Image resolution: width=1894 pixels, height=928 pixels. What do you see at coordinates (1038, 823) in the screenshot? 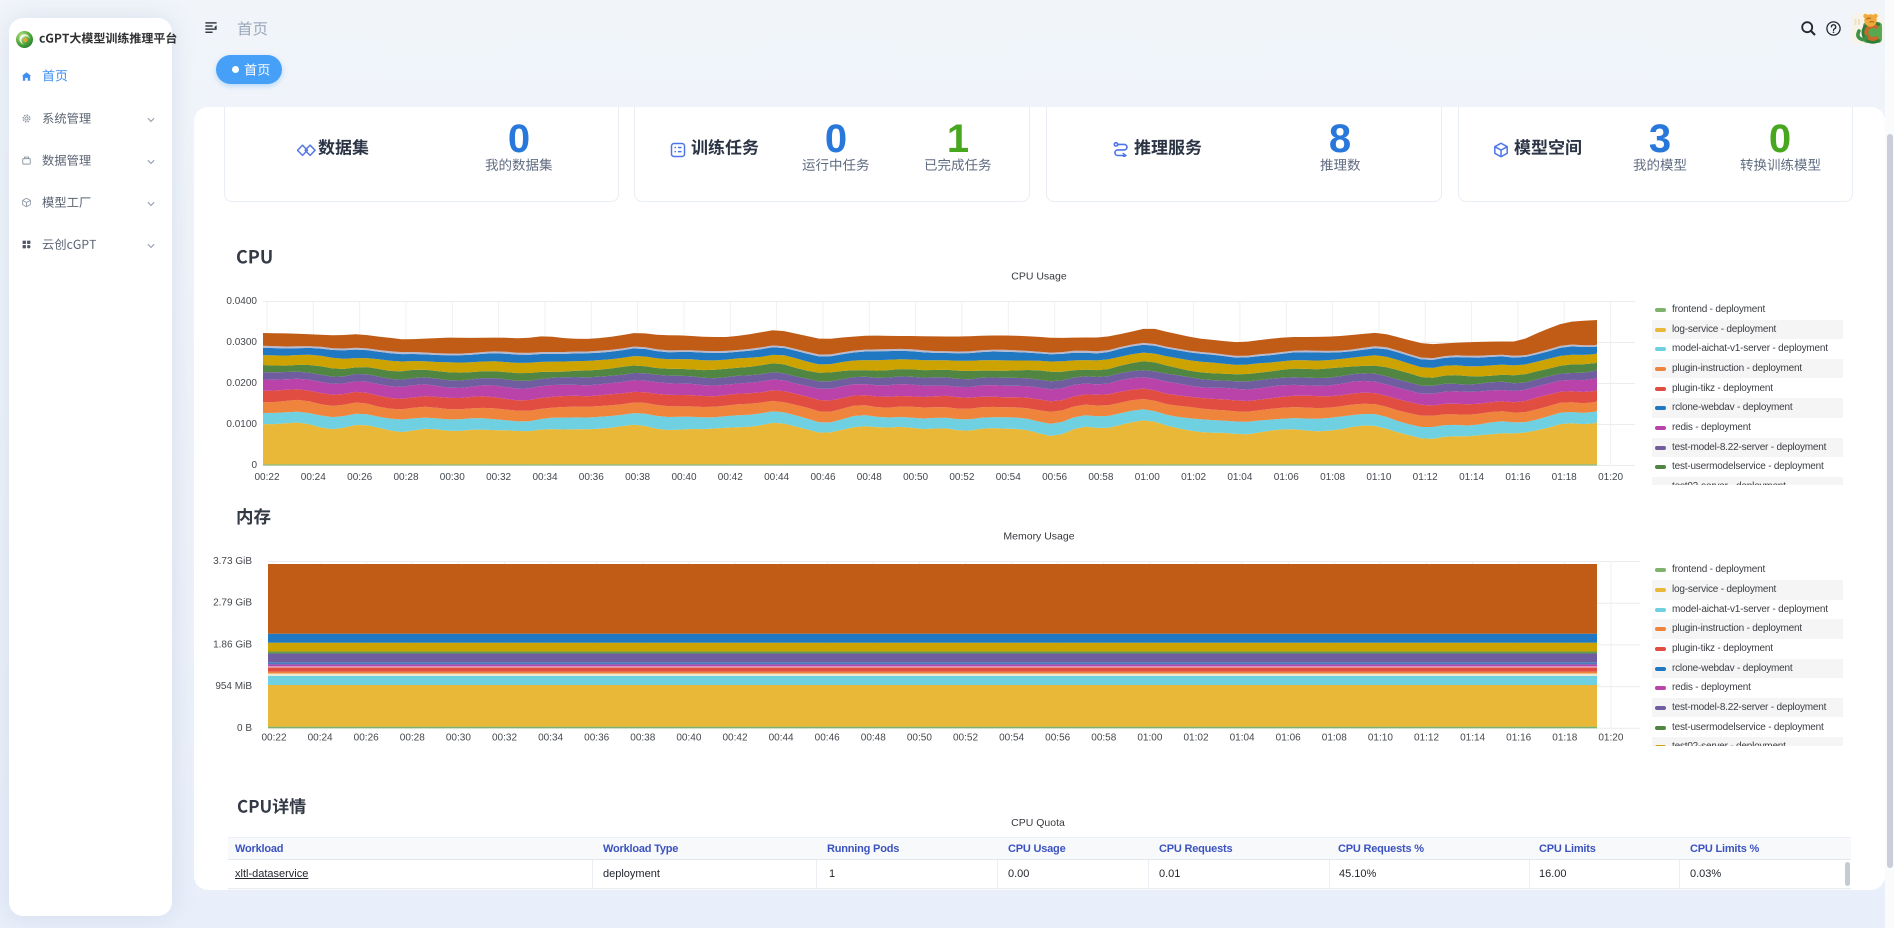
I see `svg-text: CPU Quota` at bounding box center [1038, 823].